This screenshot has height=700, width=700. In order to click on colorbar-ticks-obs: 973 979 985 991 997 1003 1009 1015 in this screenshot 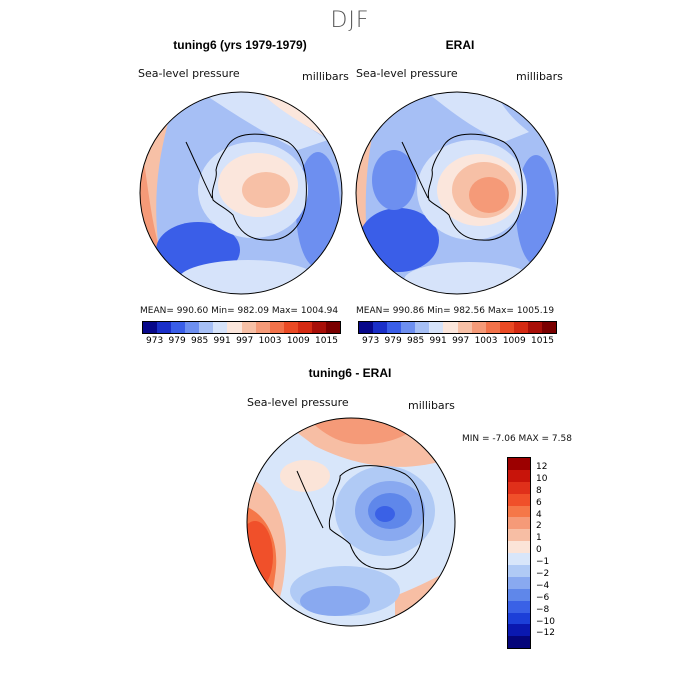, I will do `click(458, 341)`.